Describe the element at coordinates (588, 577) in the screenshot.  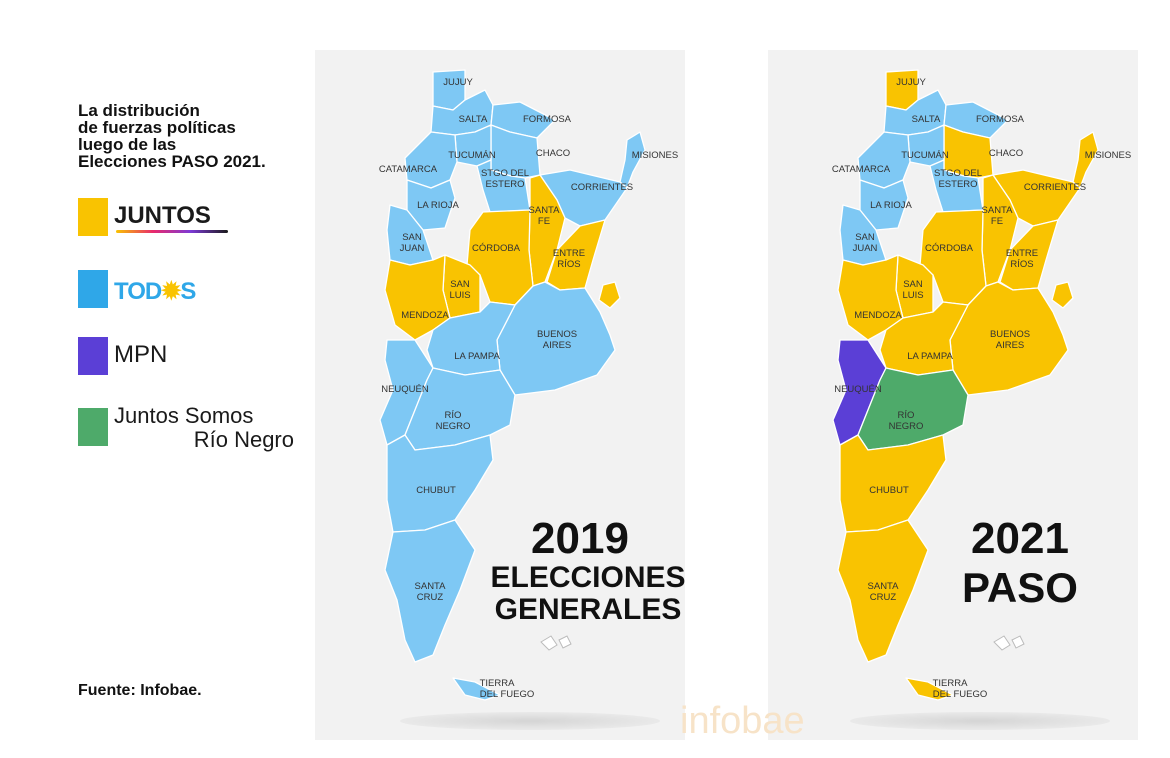
I see `map-subtitle-2019-line1: ELECCIONES` at that location.